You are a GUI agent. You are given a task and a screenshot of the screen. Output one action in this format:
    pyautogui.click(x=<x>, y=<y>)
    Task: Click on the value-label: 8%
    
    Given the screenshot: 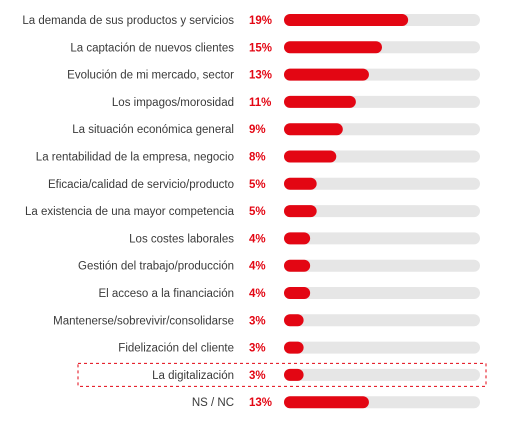 What is the action you would take?
    pyautogui.click(x=257, y=158)
    